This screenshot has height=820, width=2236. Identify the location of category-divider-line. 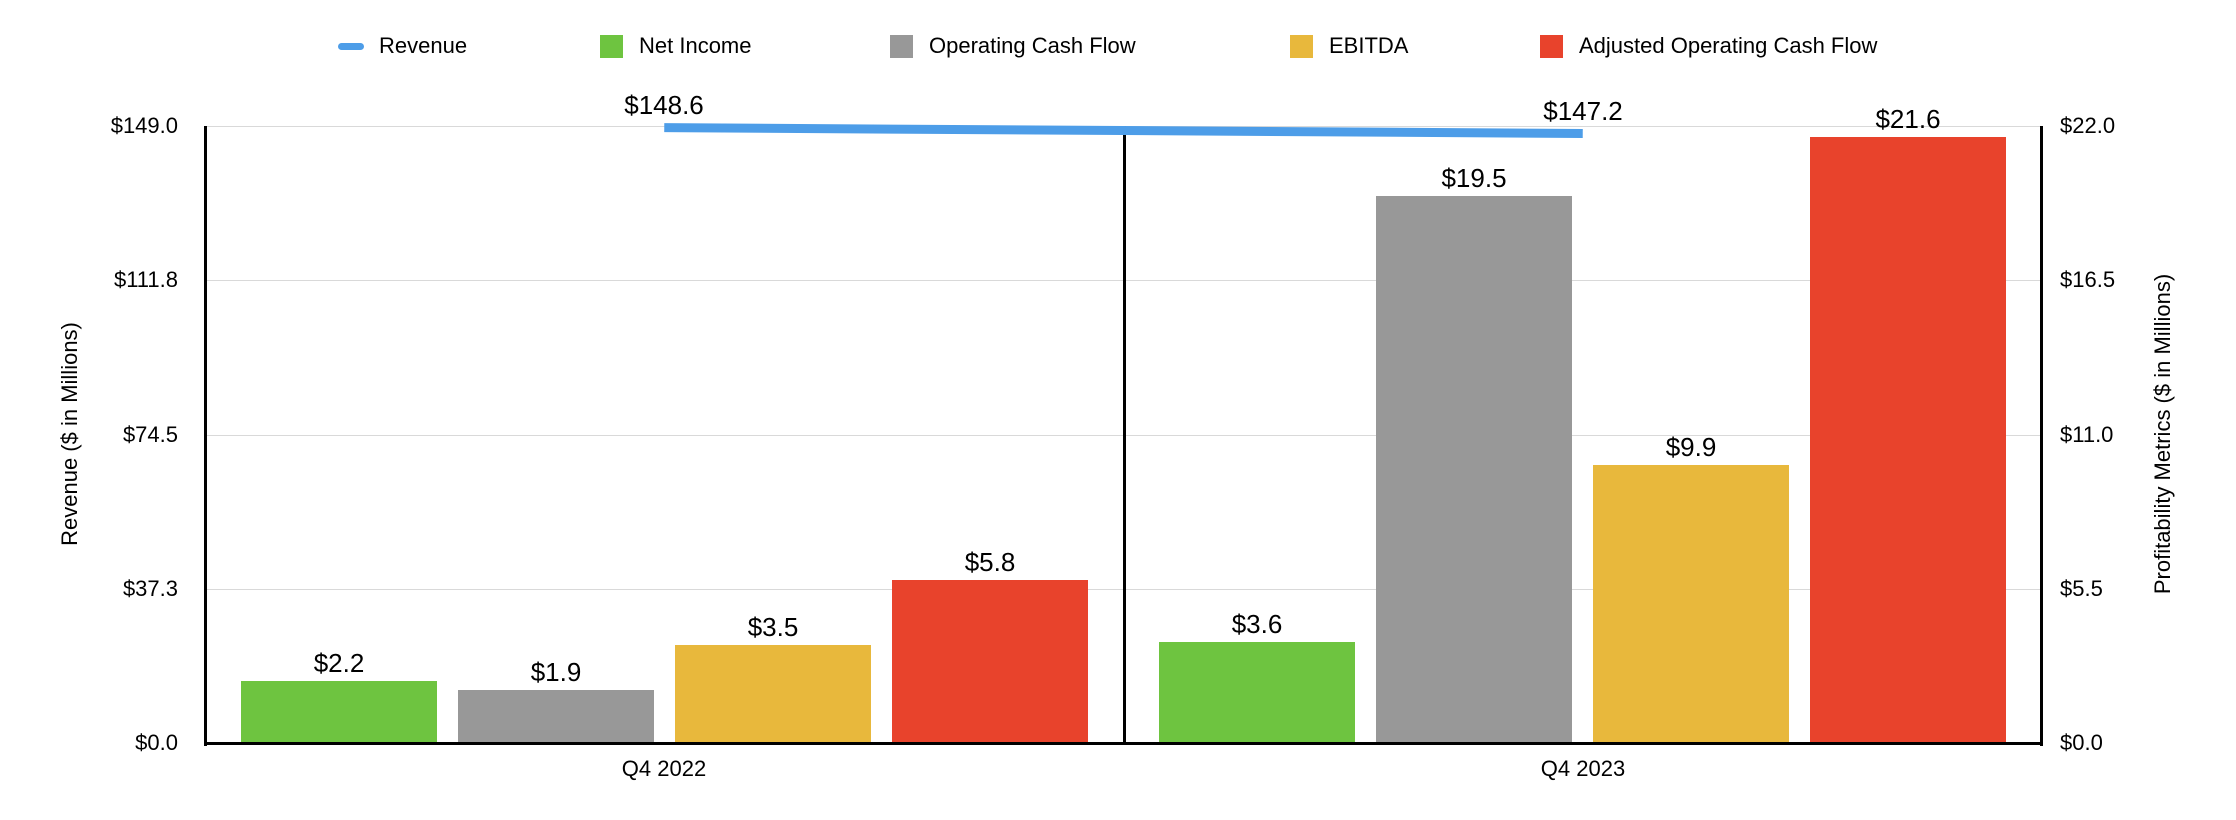
(1124, 434).